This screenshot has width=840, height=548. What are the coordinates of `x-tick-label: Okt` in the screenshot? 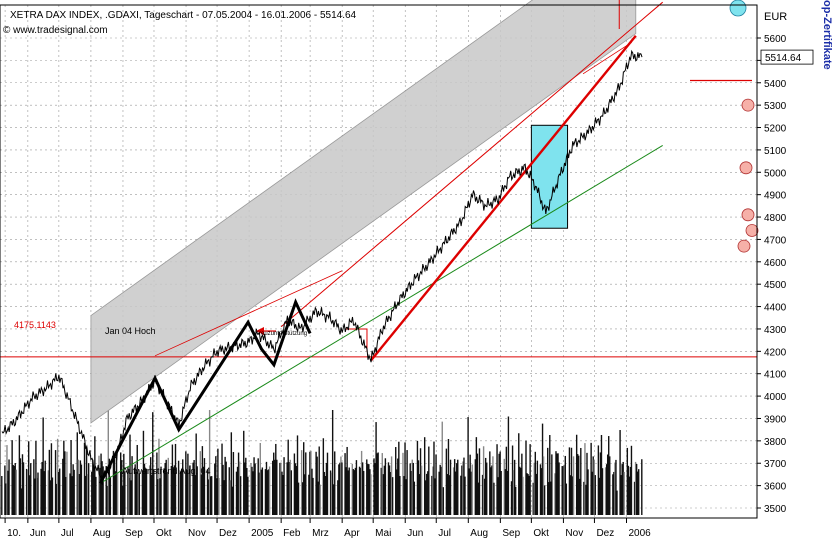 It's located at (164, 533).